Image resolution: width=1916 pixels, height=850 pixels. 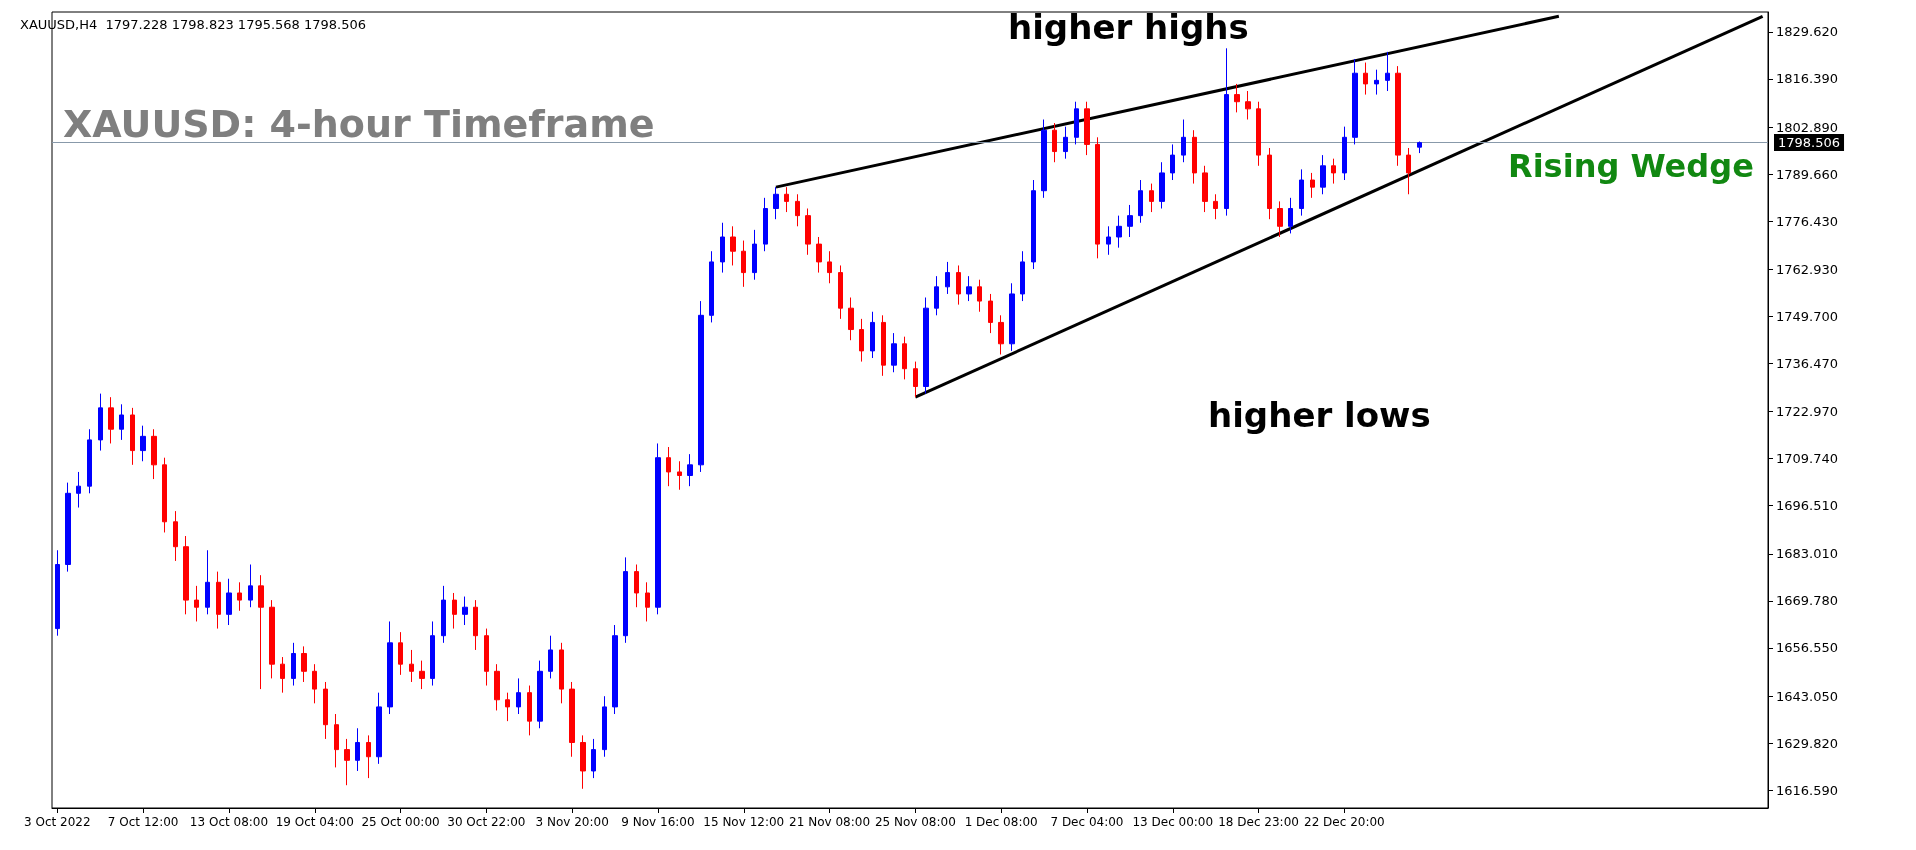 I want to click on x-tick-label: 7 Dec 04:00, so click(x=1087, y=822).